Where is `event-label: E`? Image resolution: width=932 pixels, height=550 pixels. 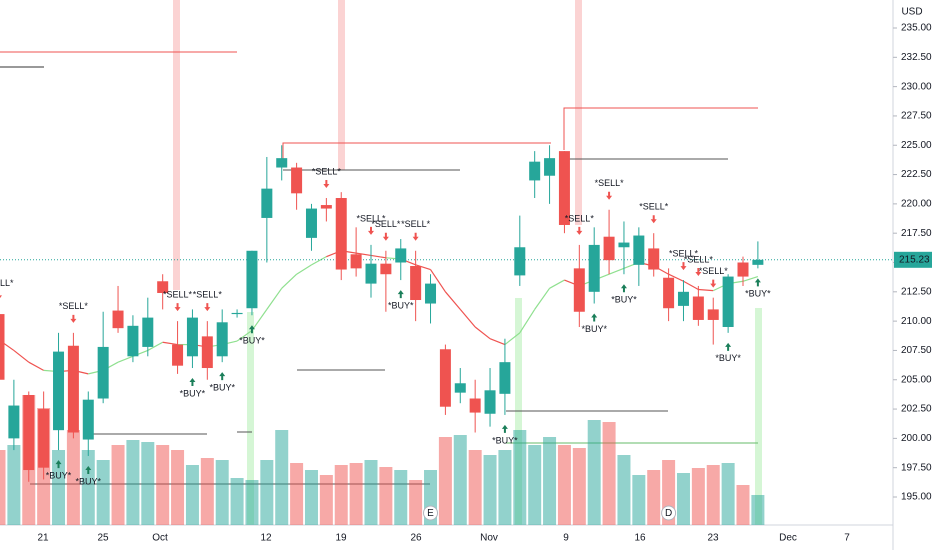 event-label: E is located at coordinates (430, 513).